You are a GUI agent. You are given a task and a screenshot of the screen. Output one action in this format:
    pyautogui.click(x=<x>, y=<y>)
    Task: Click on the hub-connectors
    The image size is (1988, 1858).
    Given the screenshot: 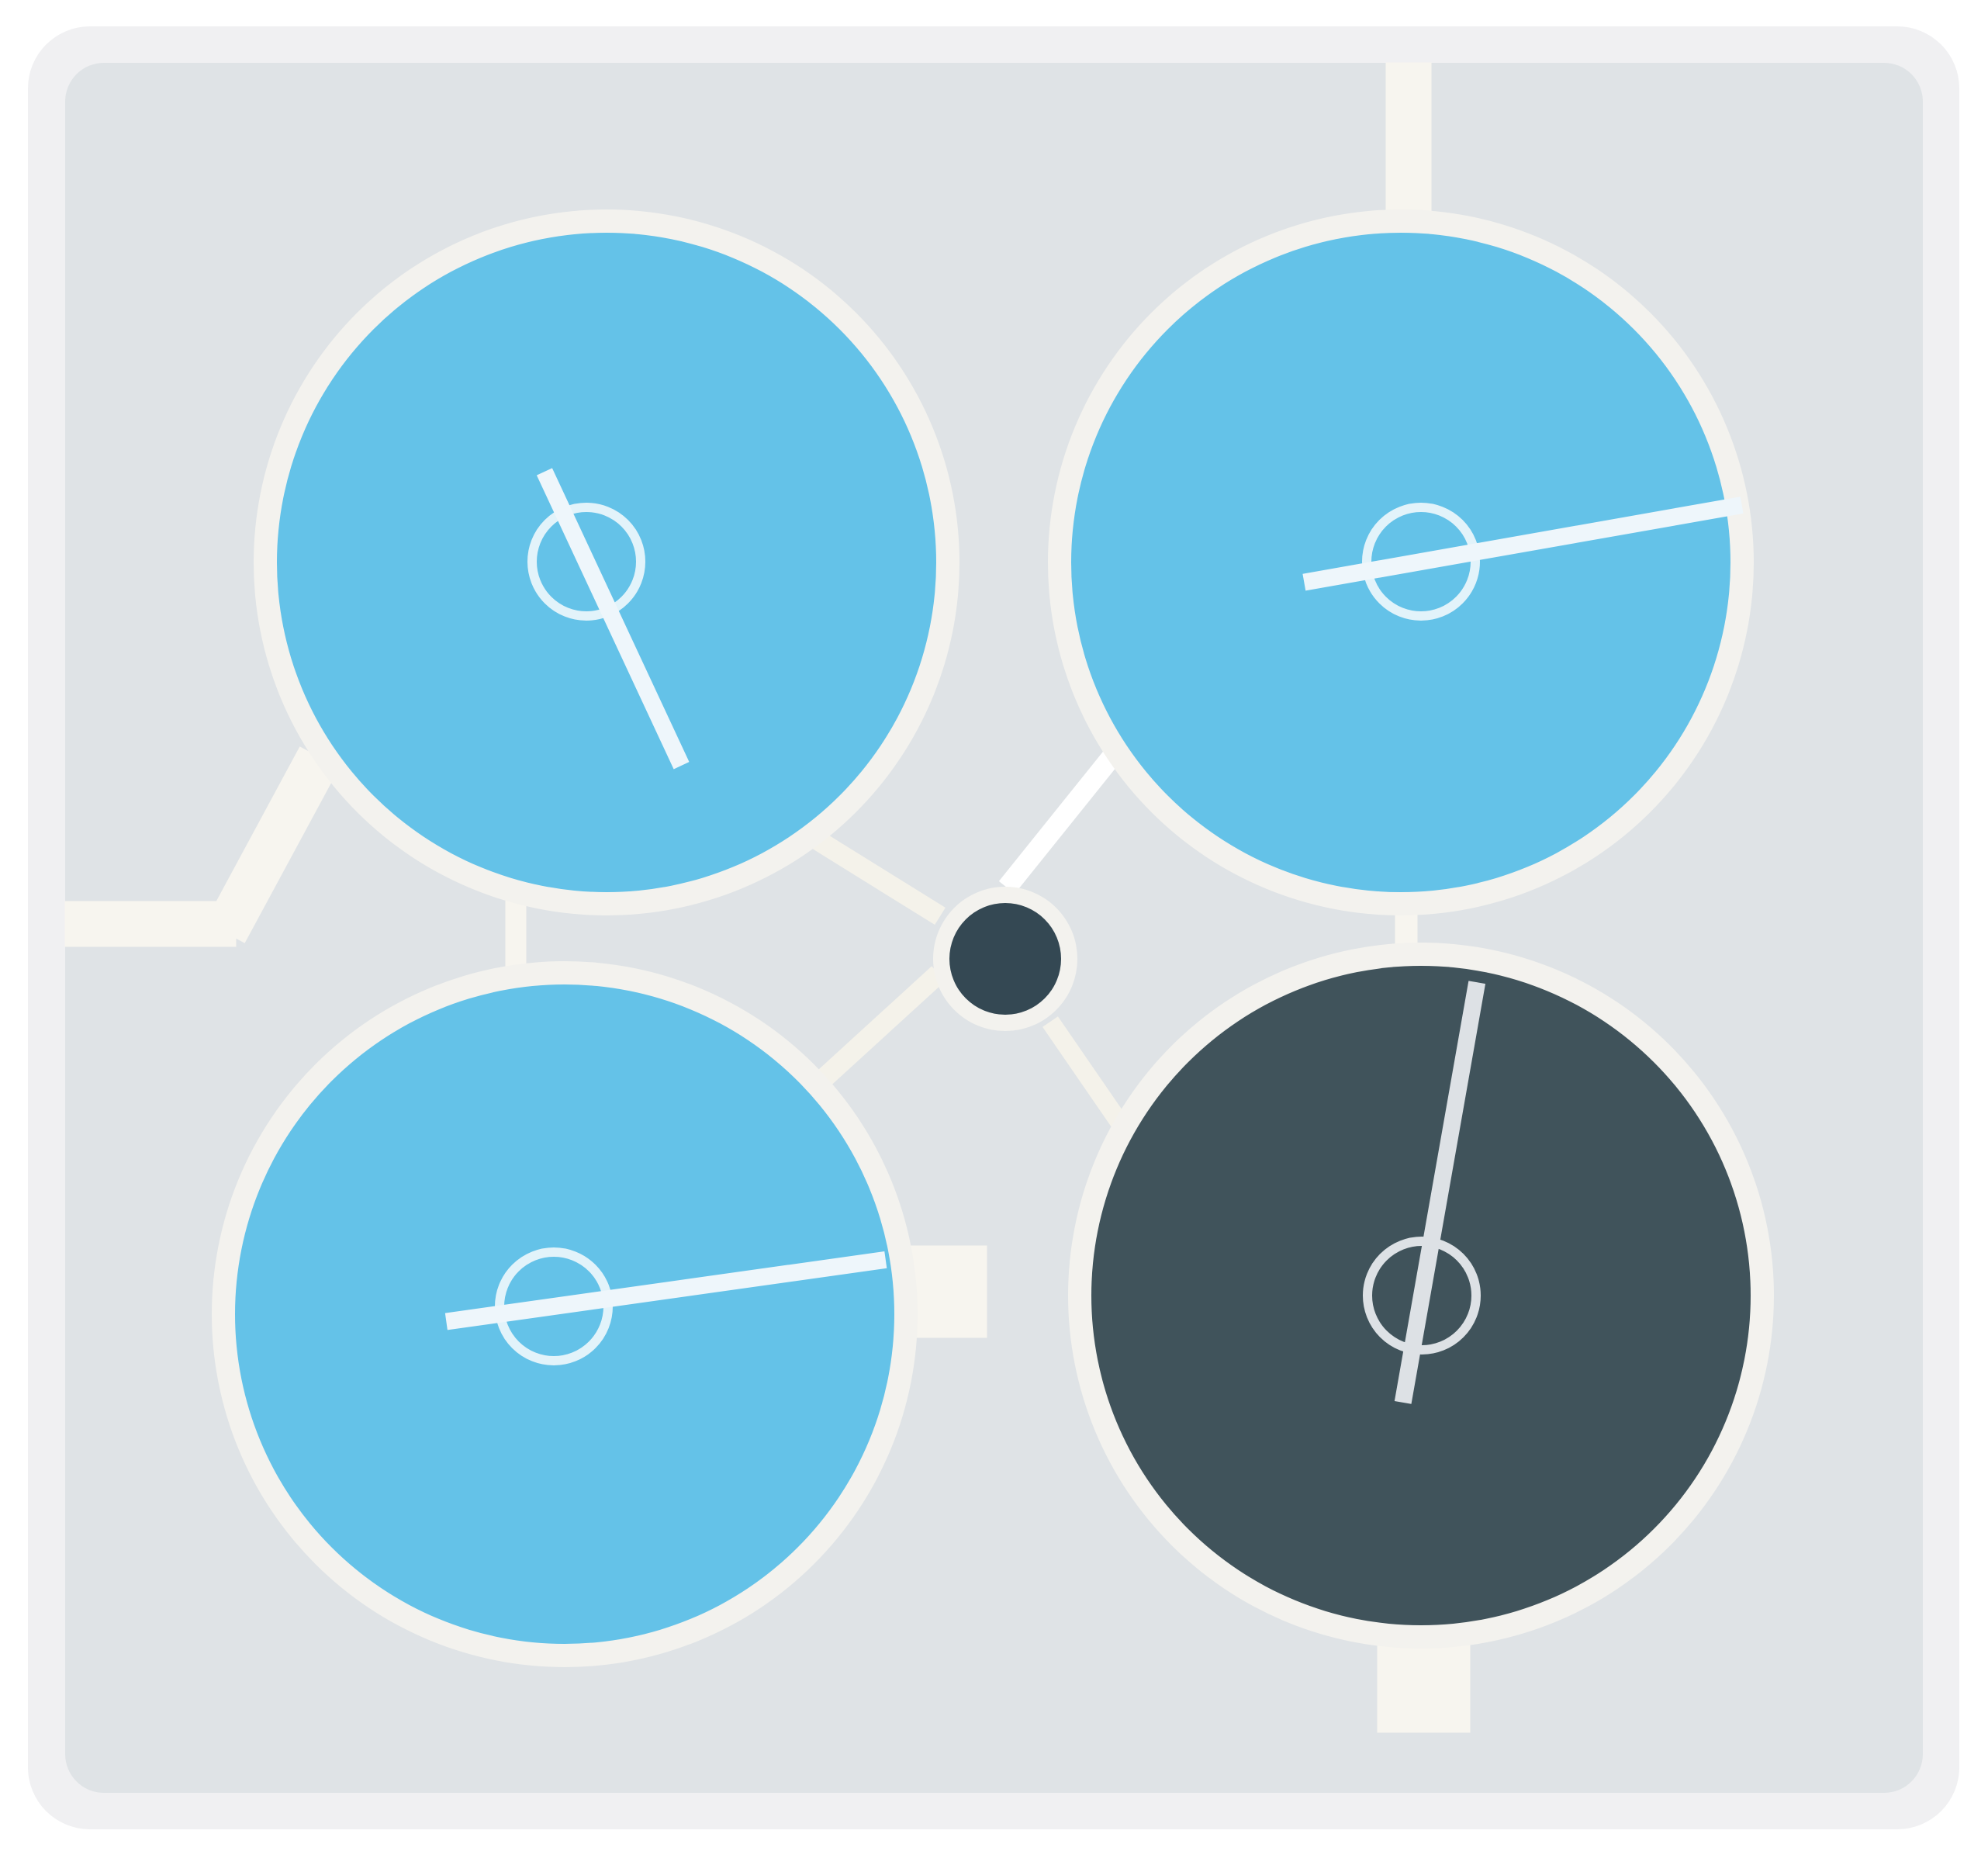 What is the action you would take?
    pyautogui.click(x=967, y=940)
    